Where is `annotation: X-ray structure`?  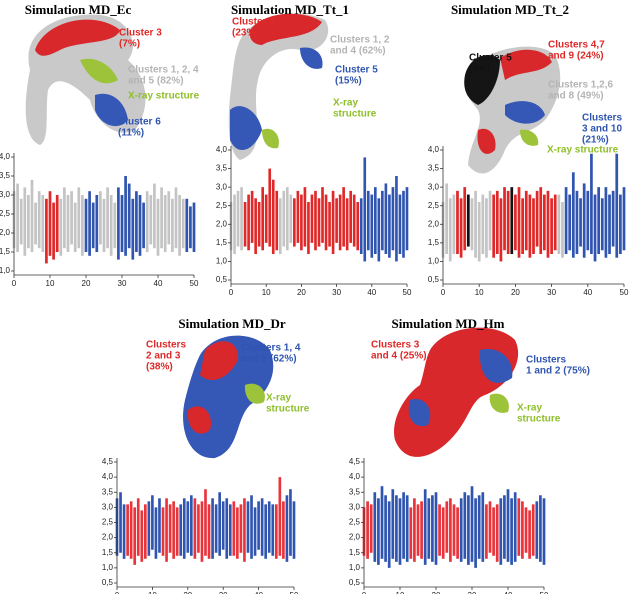
annotation: X-ray structure is located at coordinates (583, 150).